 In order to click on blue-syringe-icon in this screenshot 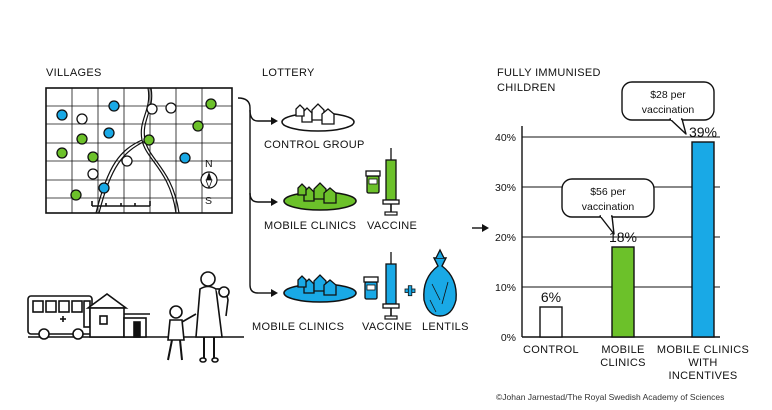, I will do `click(391, 286)`.